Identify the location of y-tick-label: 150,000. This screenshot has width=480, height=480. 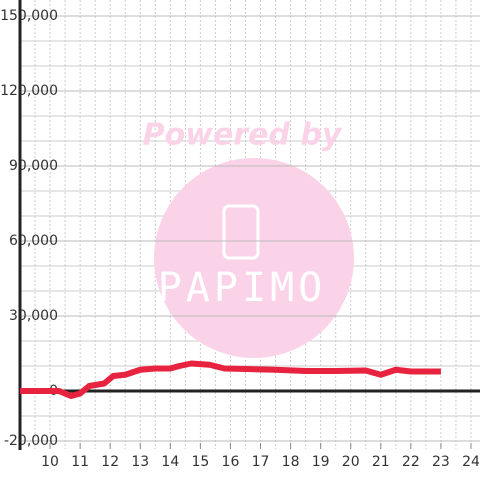
(29, 16).